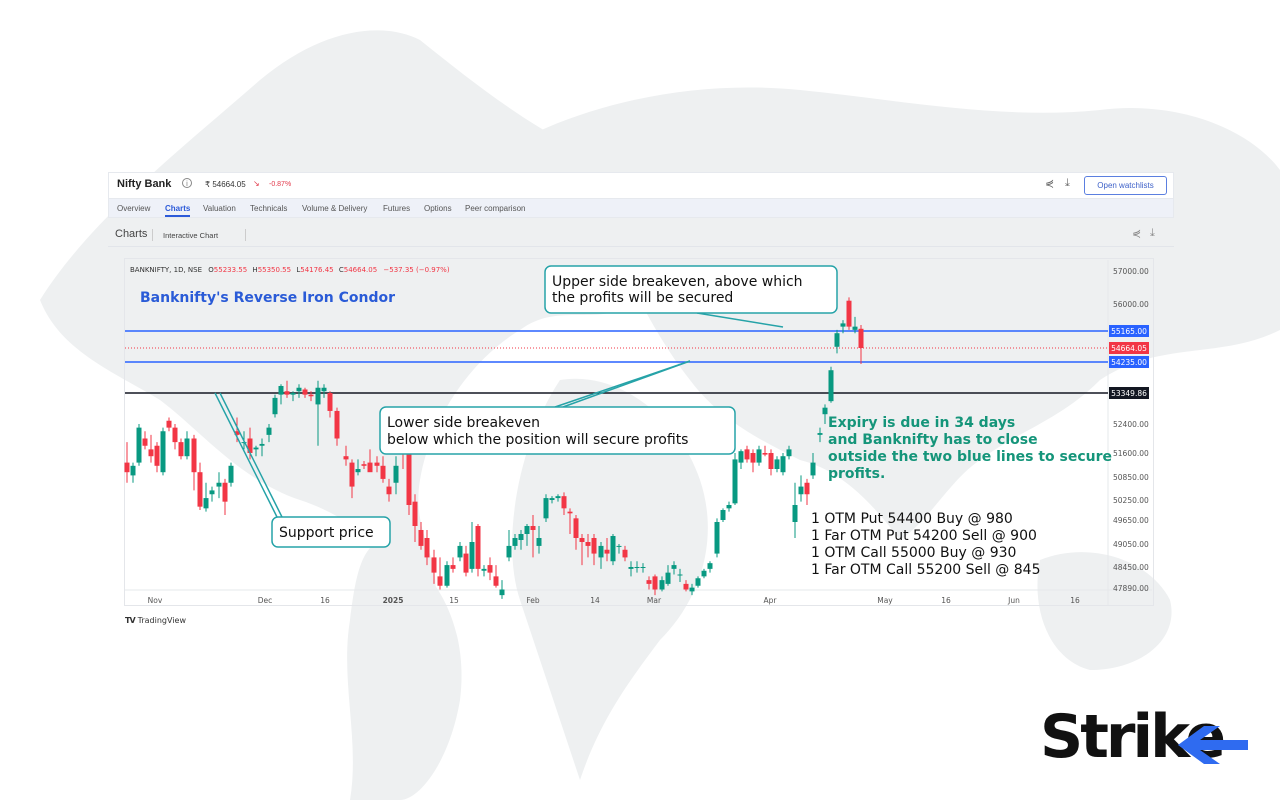 Image resolution: width=1280 pixels, height=800 pixels. I want to click on tab-valuation: Valuation, so click(219, 208).